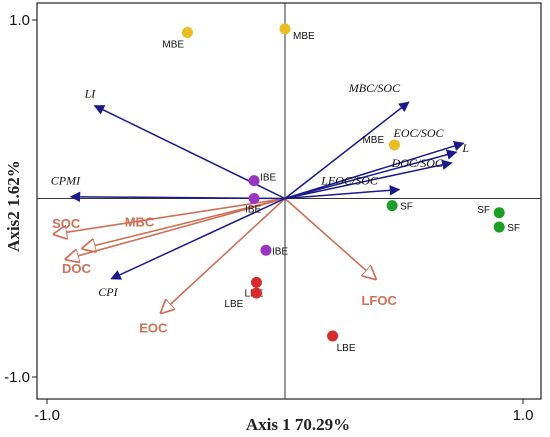 The width and height of the screenshot is (550, 437). What do you see at coordinates (419, 133) in the screenshot?
I see `vector-eoc-soc-label: EOC/SOC` at bounding box center [419, 133].